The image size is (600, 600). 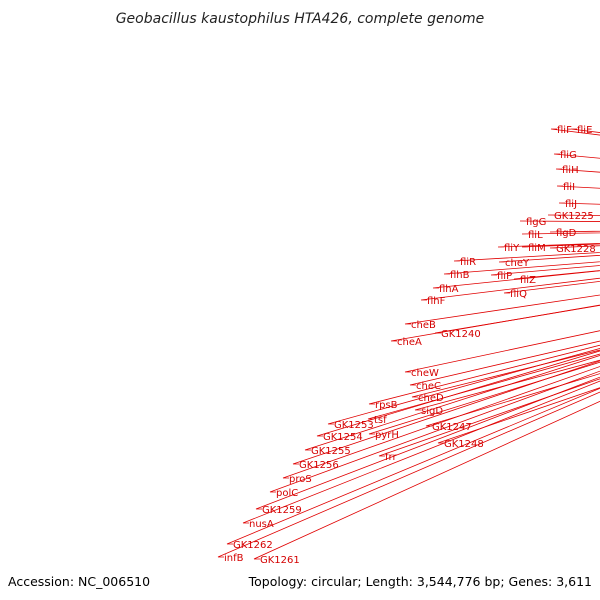 I want to click on gene-label: GK1255, so click(x=331, y=451).